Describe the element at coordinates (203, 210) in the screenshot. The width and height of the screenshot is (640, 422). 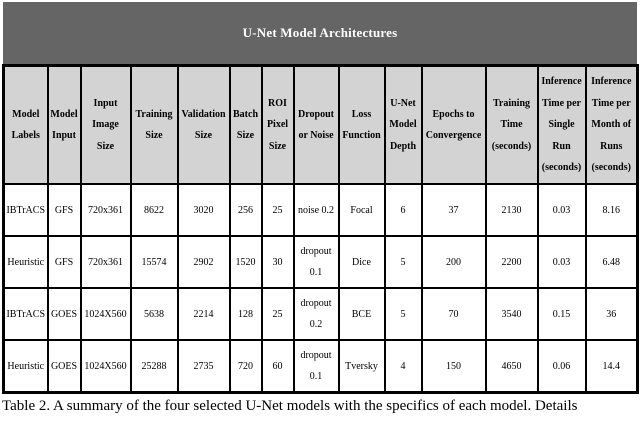
I see `table-cell: 3020` at that location.